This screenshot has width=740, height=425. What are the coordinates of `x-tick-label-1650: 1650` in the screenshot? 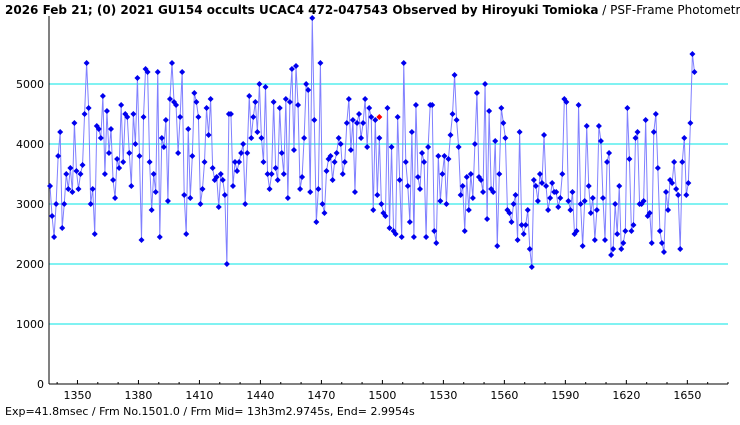 It's located at (687, 395).